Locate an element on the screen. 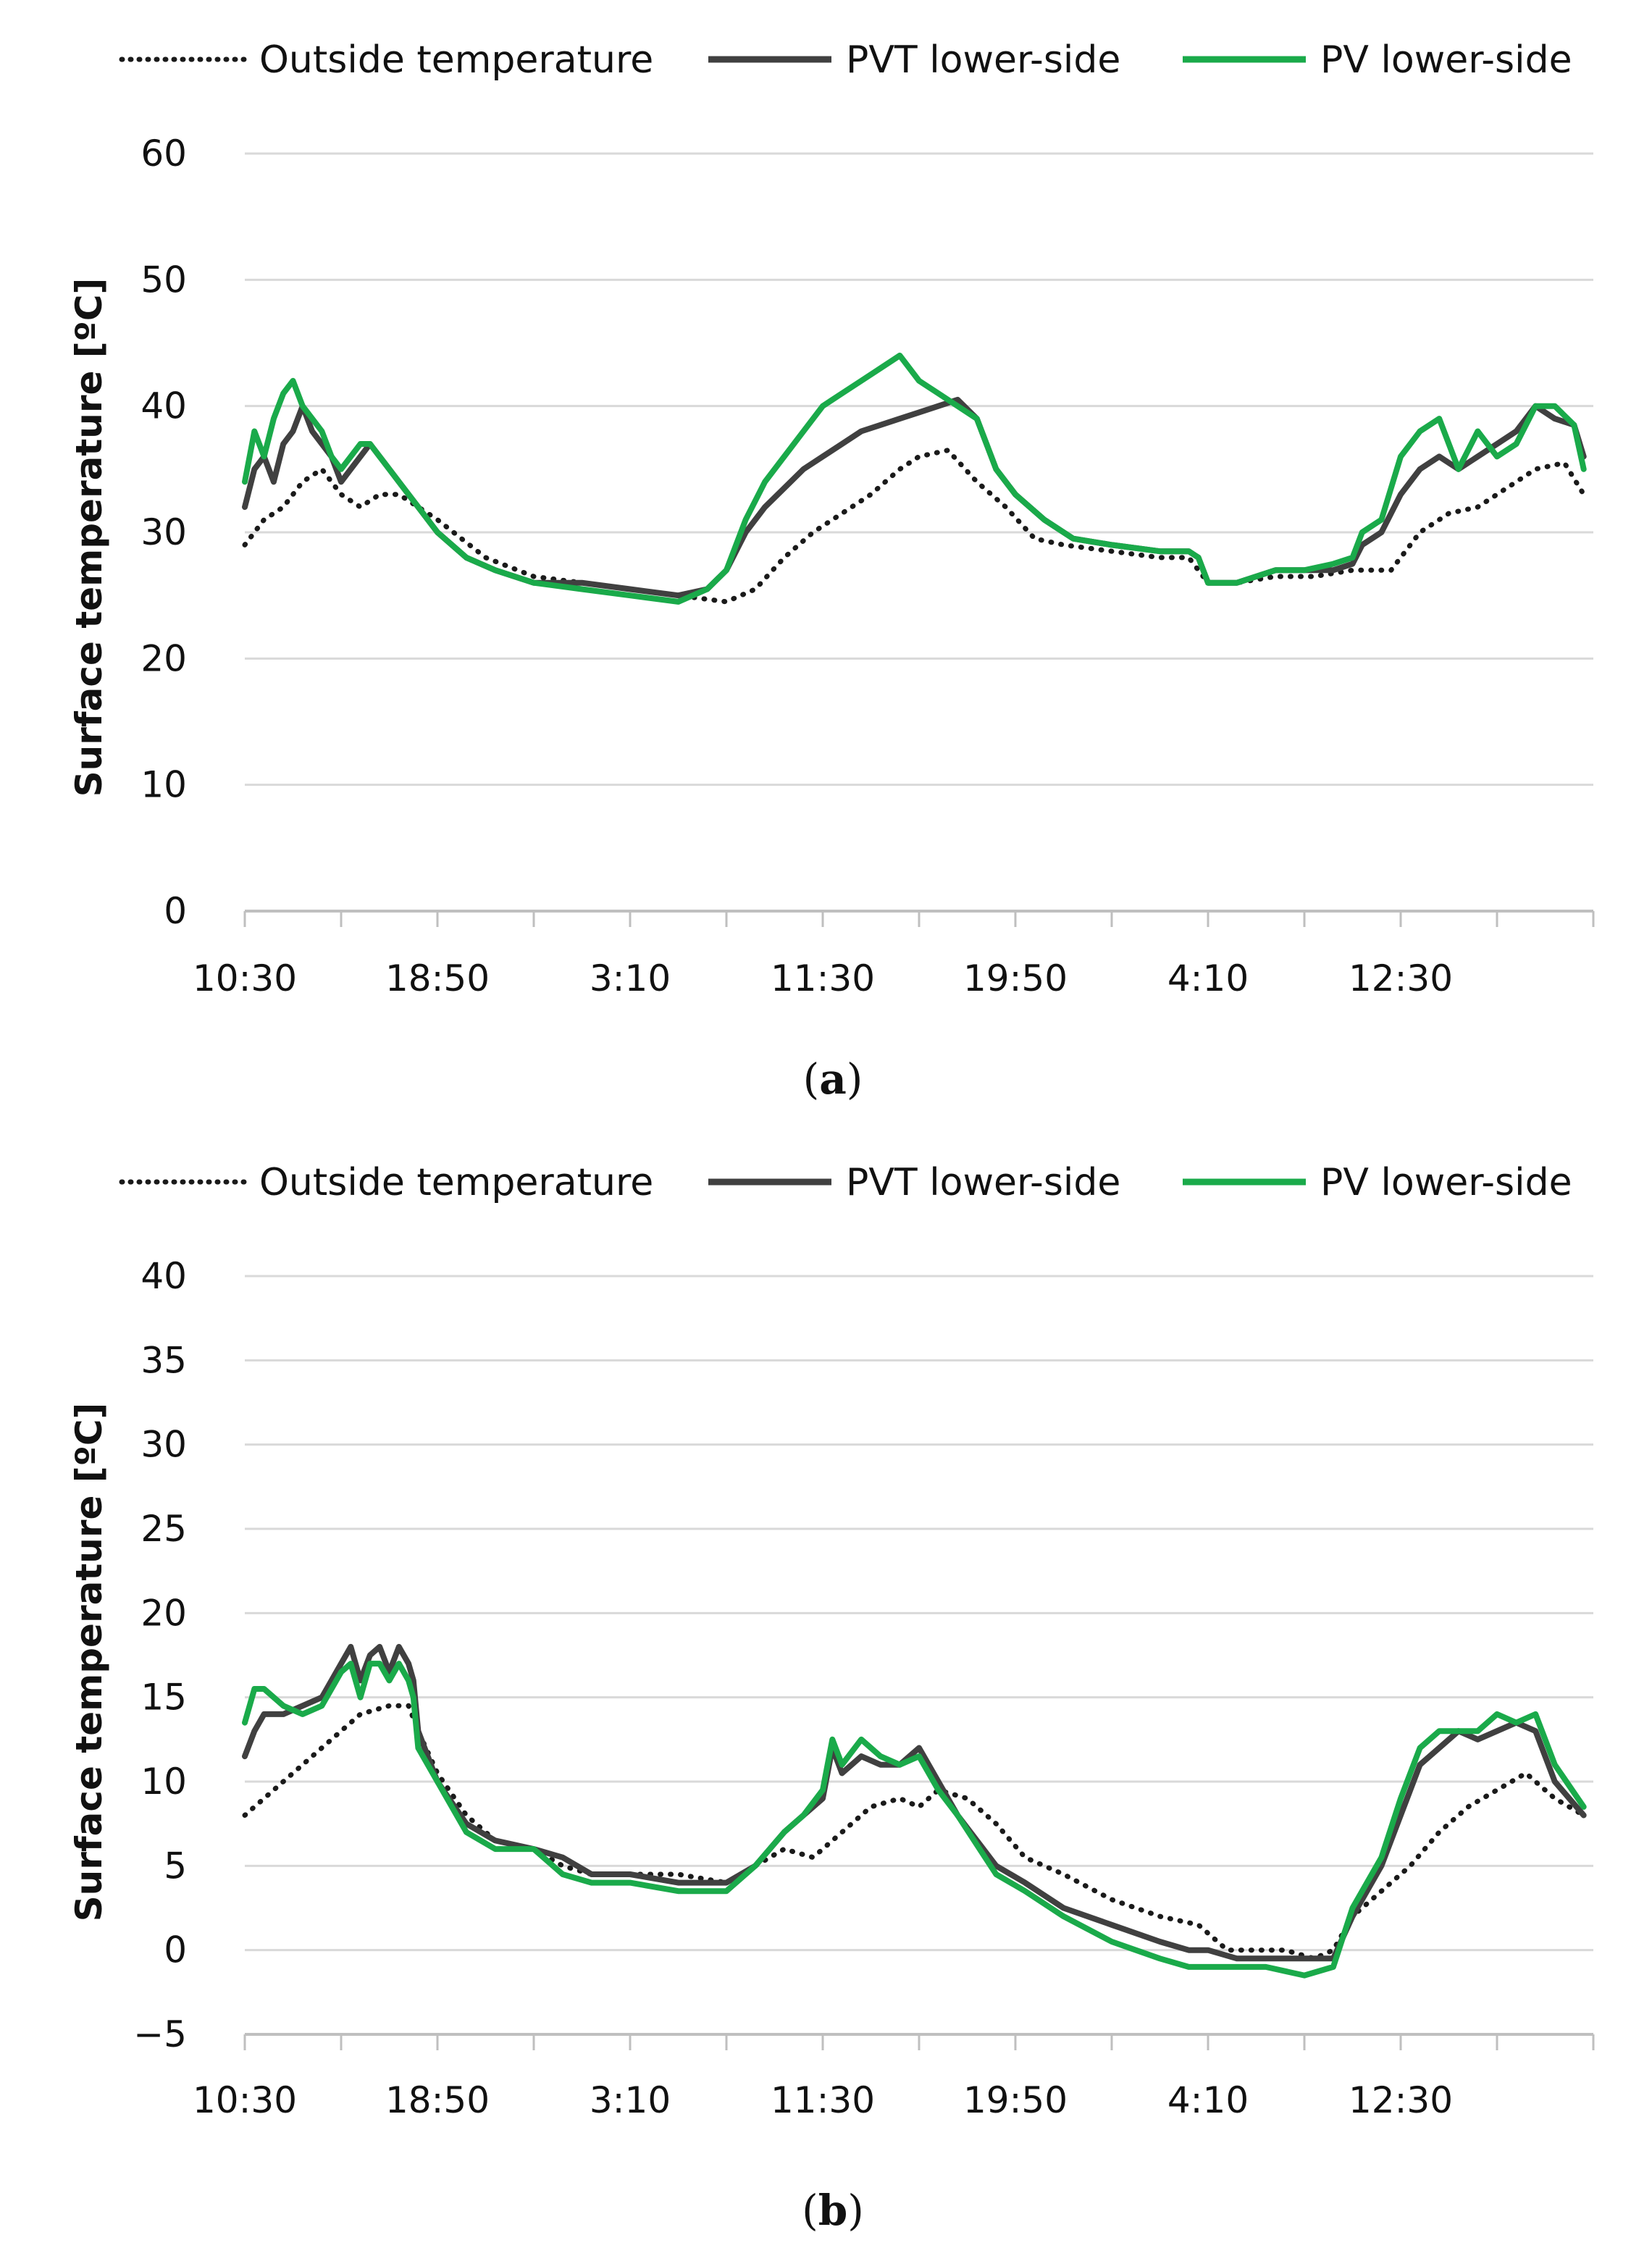  caption-a: (a) is located at coordinates (833, 1079).